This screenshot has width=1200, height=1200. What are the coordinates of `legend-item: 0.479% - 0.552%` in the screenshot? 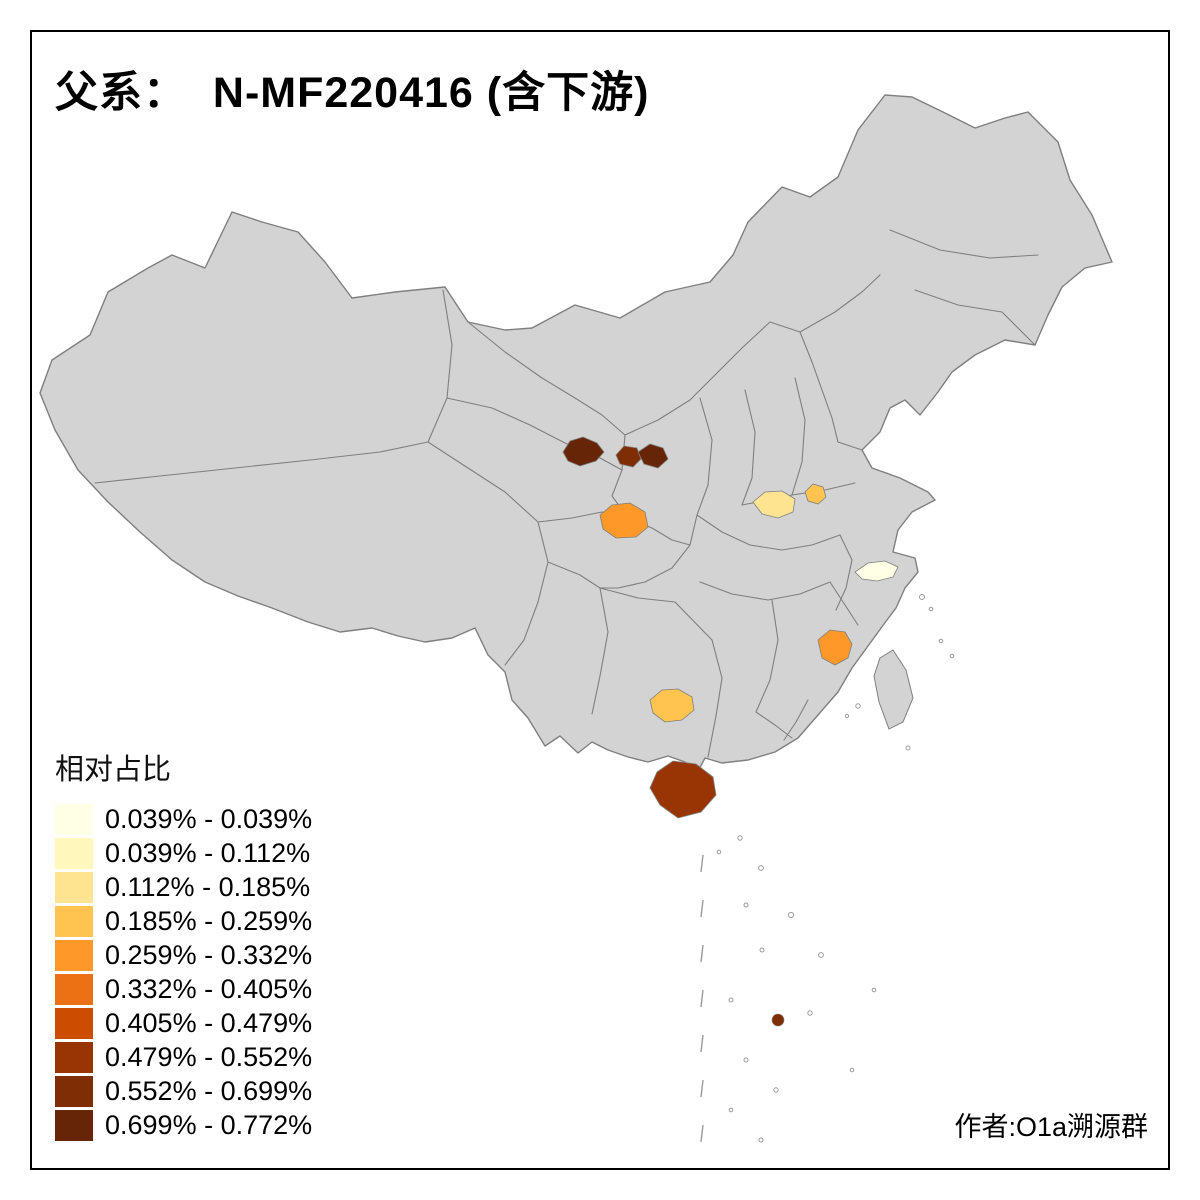 It's located at (183, 1057).